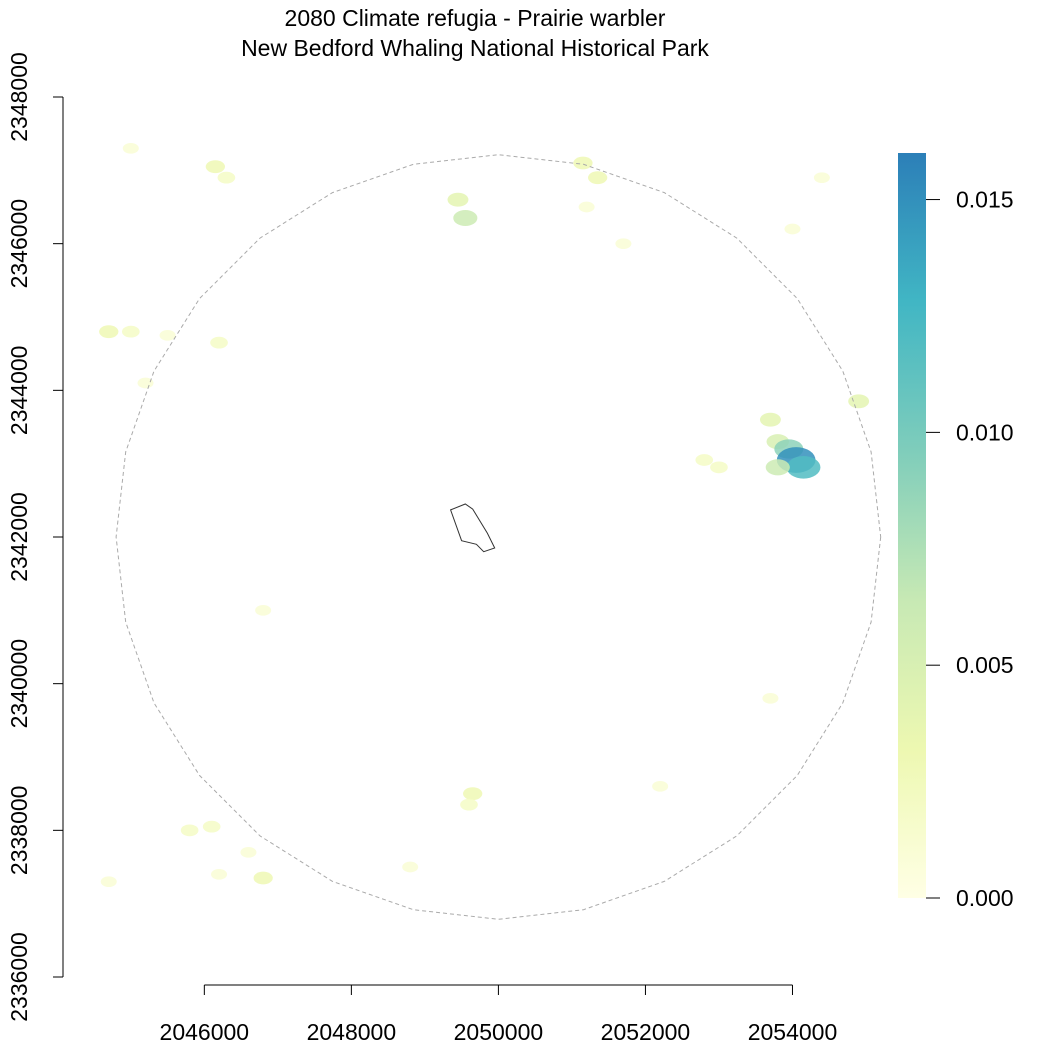 This screenshot has width=1050, height=1050. I want to click on legend-tick-label: 0.010, so click(985, 432).